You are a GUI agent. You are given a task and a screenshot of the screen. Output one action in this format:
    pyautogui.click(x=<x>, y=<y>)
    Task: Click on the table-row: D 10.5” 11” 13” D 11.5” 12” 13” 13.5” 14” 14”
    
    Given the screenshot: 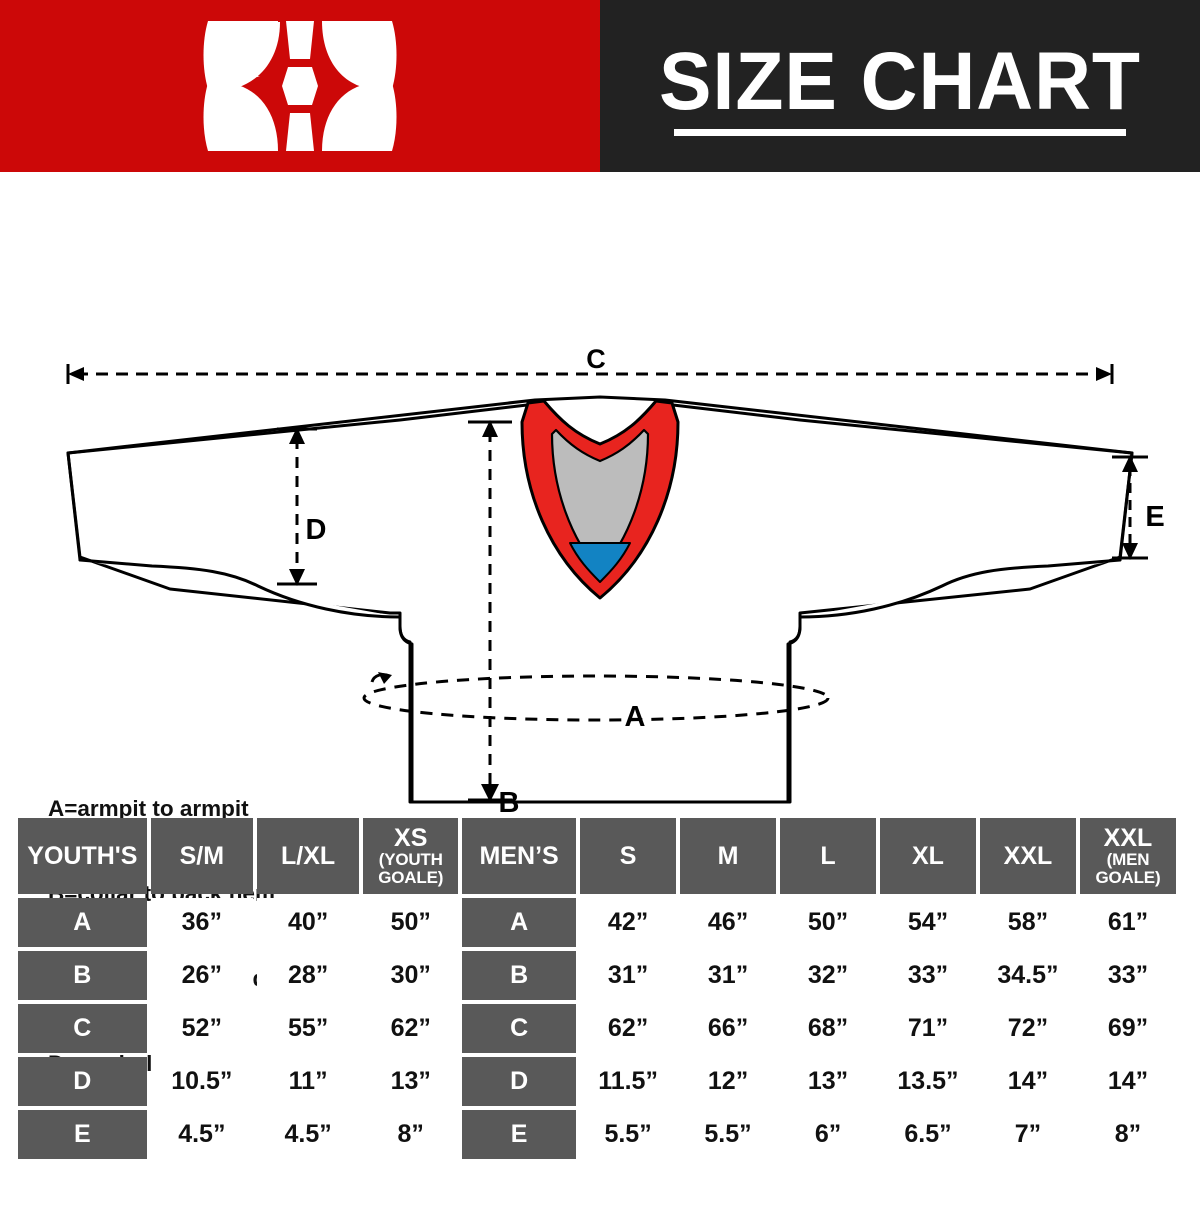 What is the action you would take?
    pyautogui.click(x=597, y=1081)
    